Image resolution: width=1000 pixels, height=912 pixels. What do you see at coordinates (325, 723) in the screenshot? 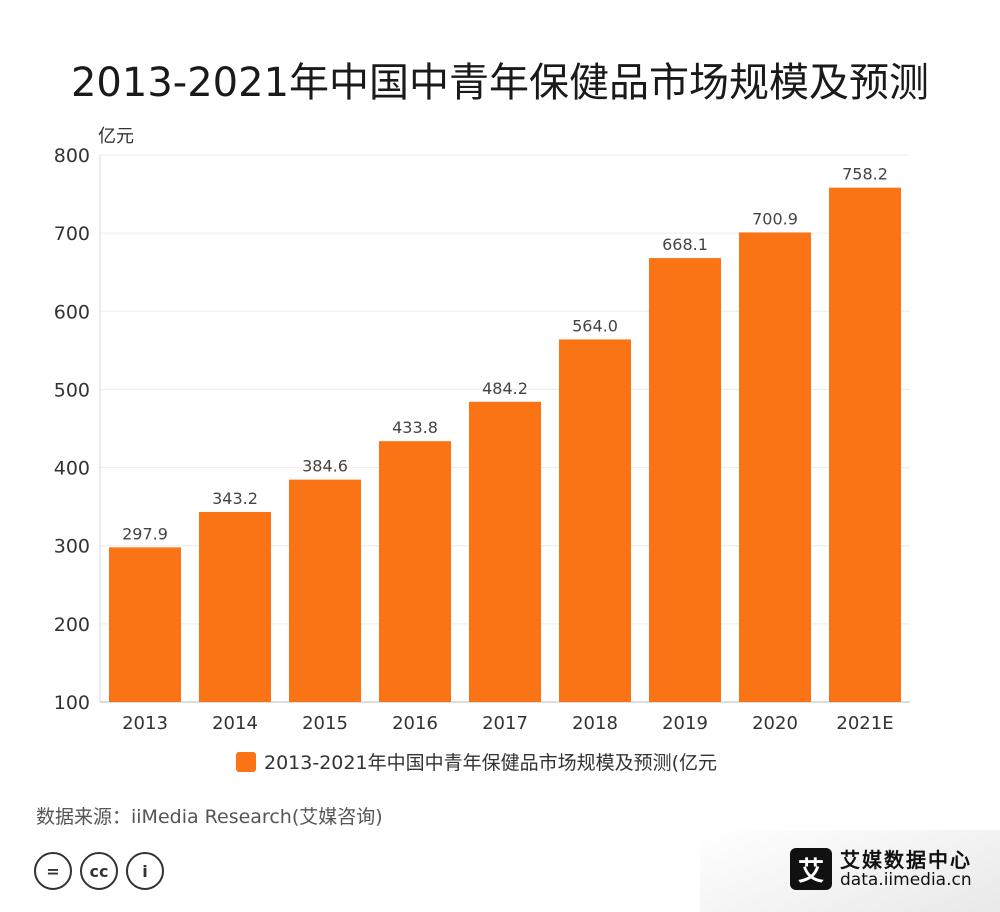
I see `x-tick-label: 2015` at bounding box center [325, 723].